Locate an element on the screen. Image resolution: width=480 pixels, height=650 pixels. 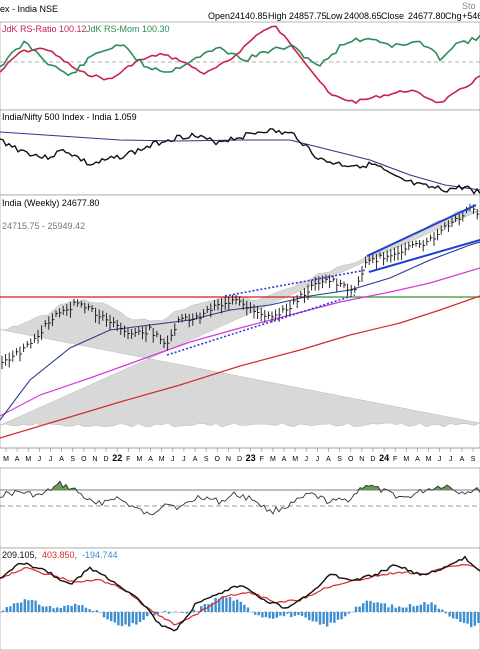
macd-line is located at coordinates (240, 593).